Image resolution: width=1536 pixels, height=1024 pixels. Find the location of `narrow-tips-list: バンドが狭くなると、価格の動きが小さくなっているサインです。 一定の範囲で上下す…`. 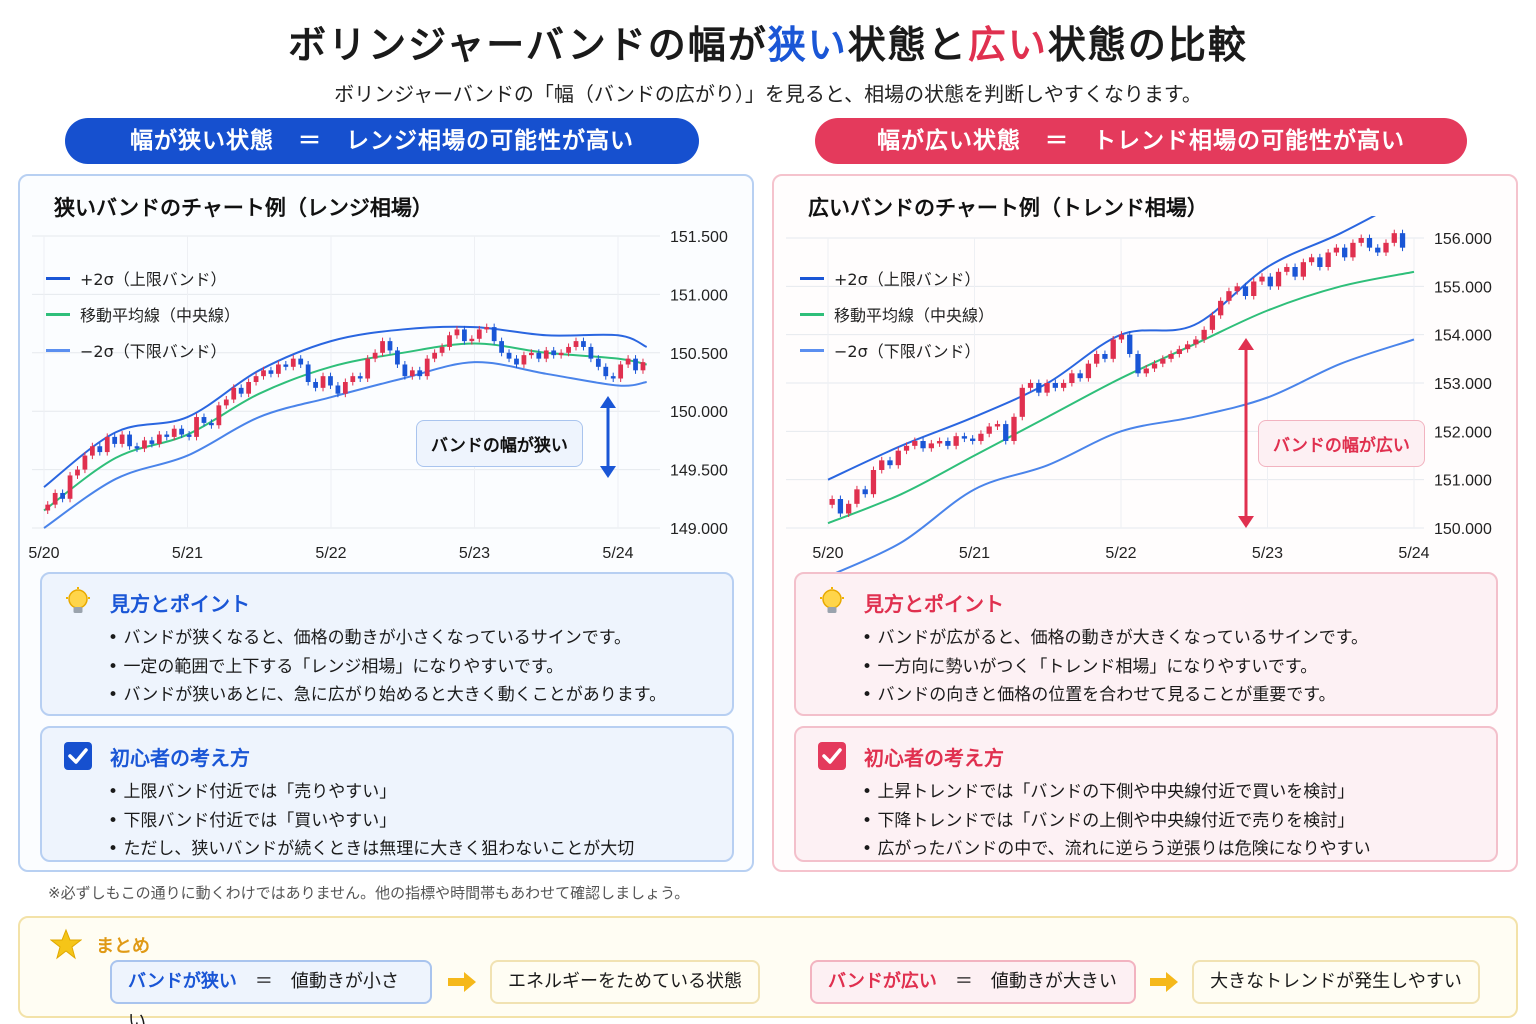

narrow-tips-list: バンドが狭くなると、価格の動きが小さくなっているサインです。 一定の範囲で上下す… is located at coordinates (387, 667).